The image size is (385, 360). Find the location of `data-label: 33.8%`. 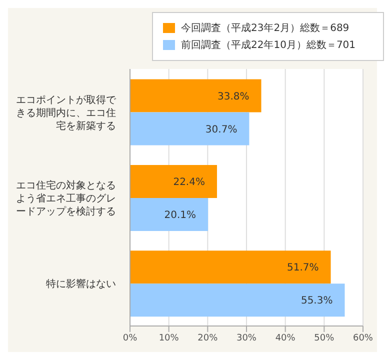

data-label: 33.8% is located at coordinates (233, 96).